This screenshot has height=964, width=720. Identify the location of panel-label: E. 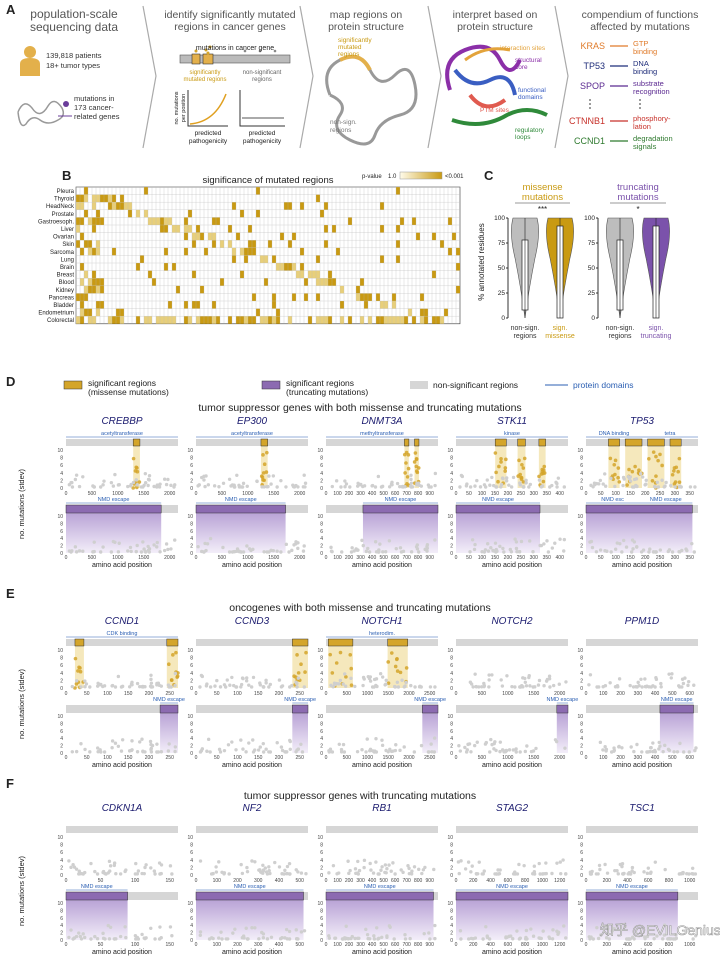
(10, 593).